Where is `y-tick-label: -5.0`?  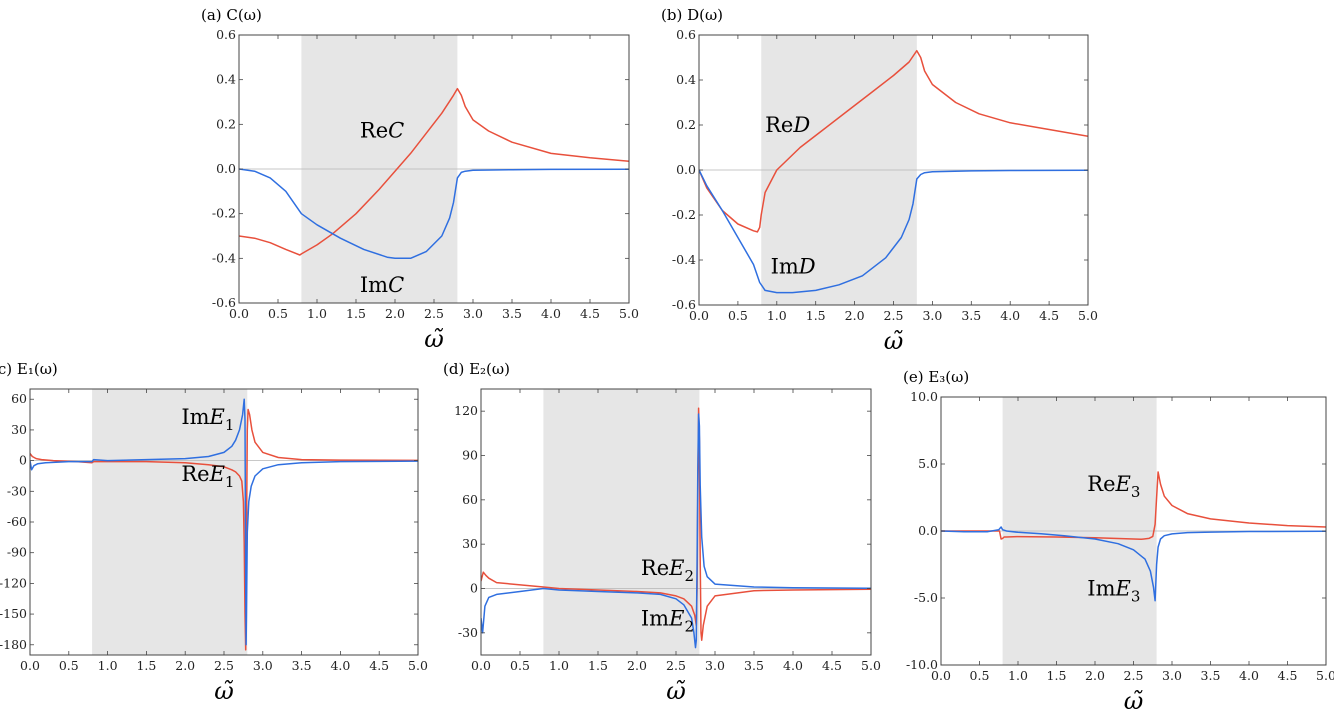
y-tick-label: -5.0 is located at coordinates (926, 597).